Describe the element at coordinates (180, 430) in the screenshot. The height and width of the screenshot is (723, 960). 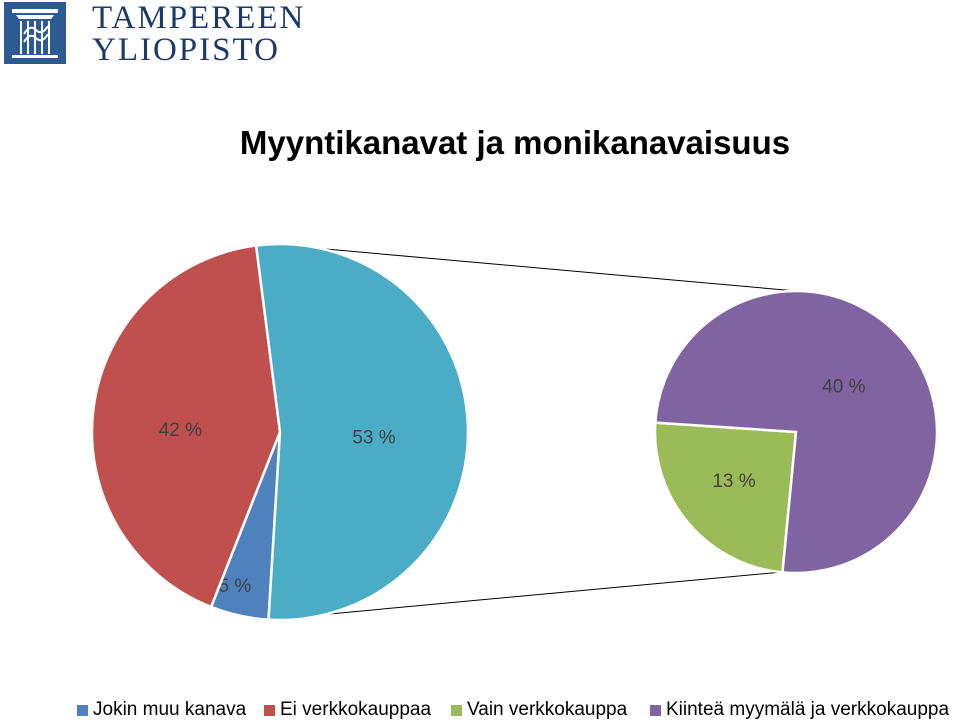
I see `main-pie-data-label: 42 %` at that location.